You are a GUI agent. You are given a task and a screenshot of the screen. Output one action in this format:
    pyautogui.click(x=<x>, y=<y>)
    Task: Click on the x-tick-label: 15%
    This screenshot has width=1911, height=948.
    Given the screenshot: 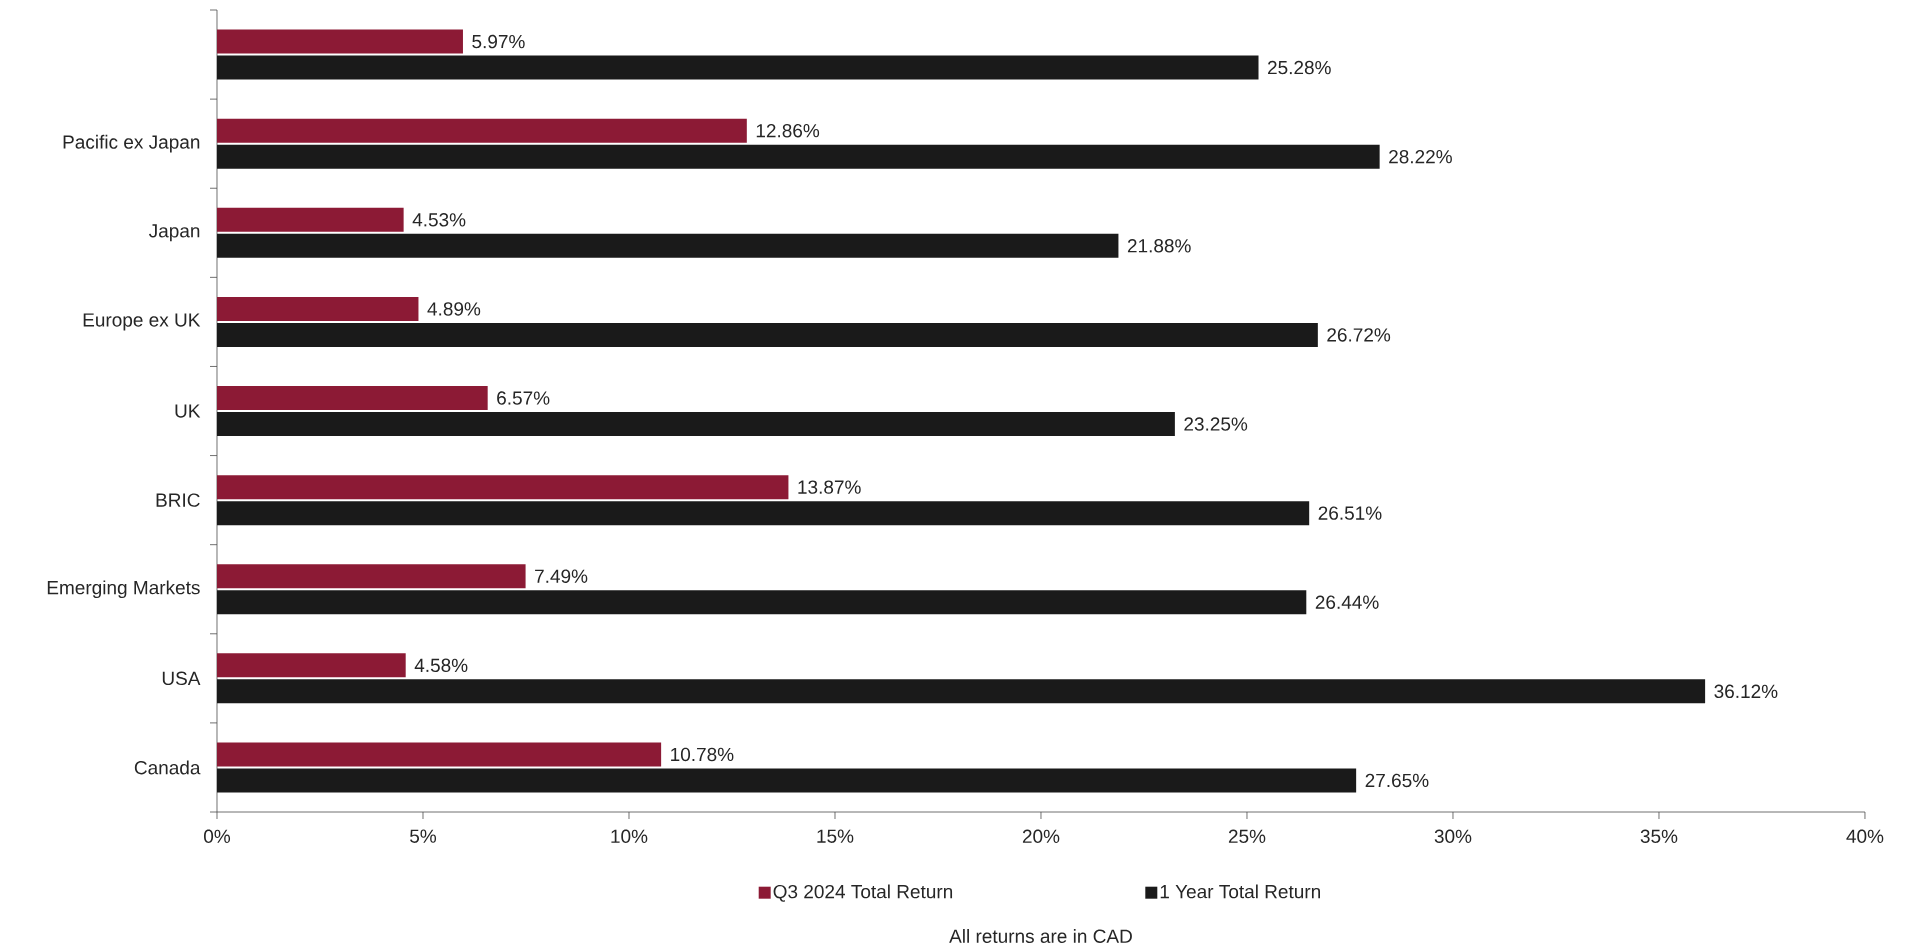 What is the action you would take?
    pyautogui.click(x=835, y=836)
    